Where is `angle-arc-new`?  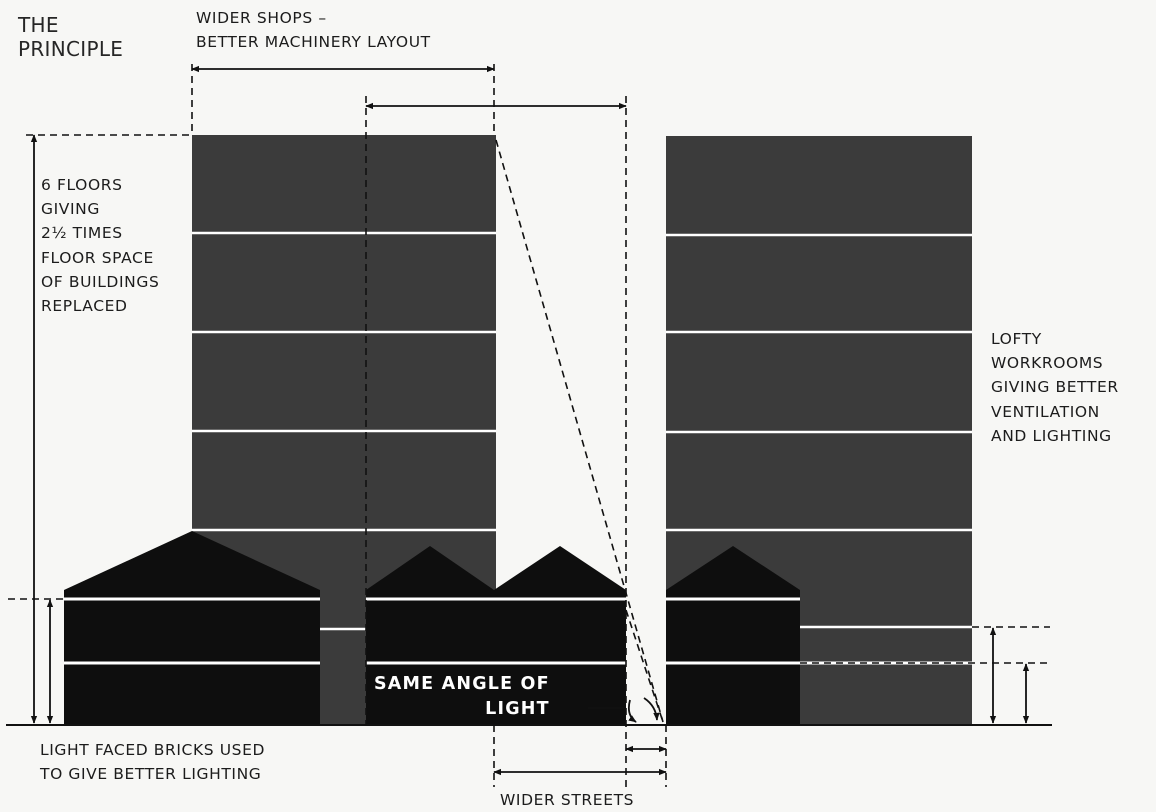 angle-arc-new is located at coordinates (651, 709).